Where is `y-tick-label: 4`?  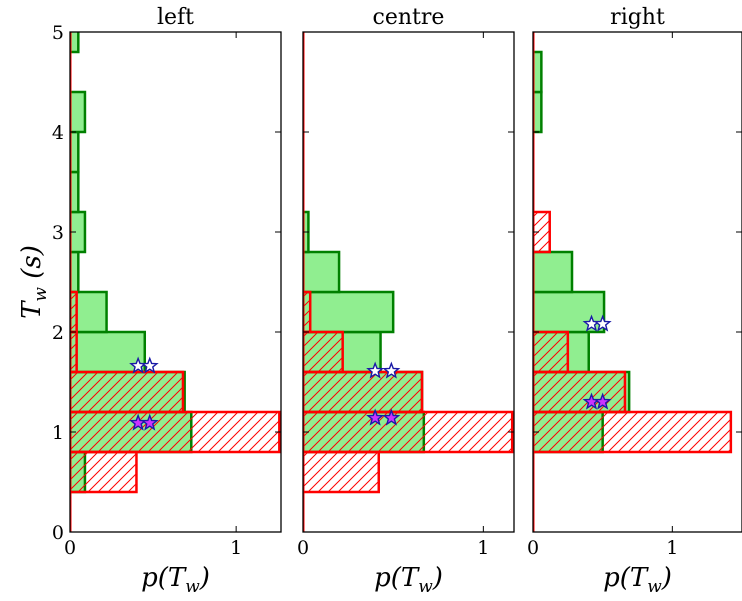 y-tick-label: 4 is located at coordinates (58, 133).